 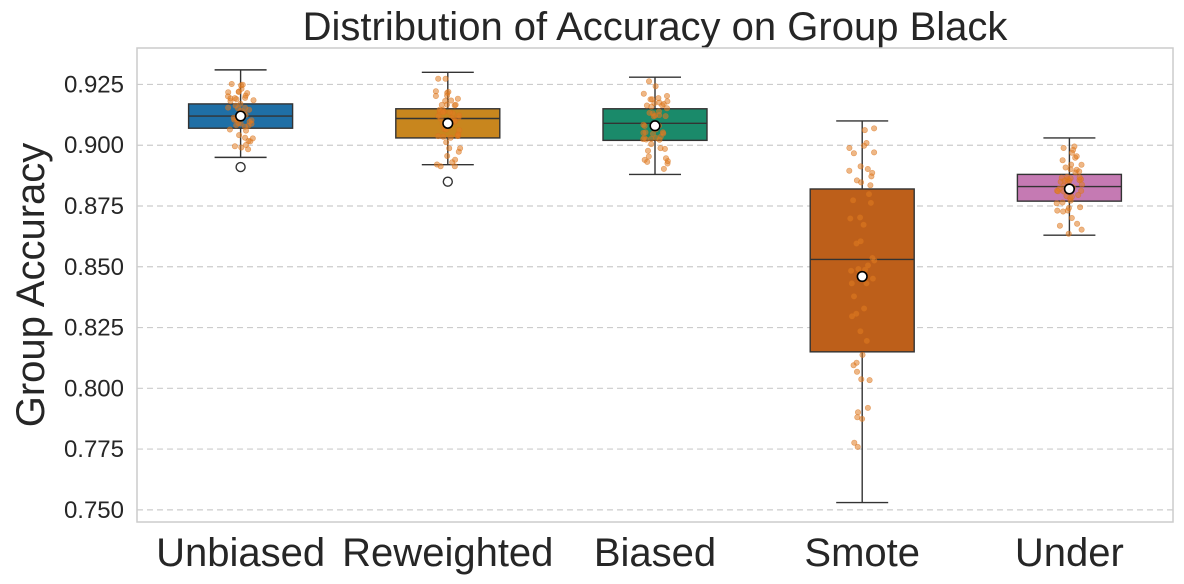 I want to click on y-tick-label: 0.850, so click(x=94, y=267).